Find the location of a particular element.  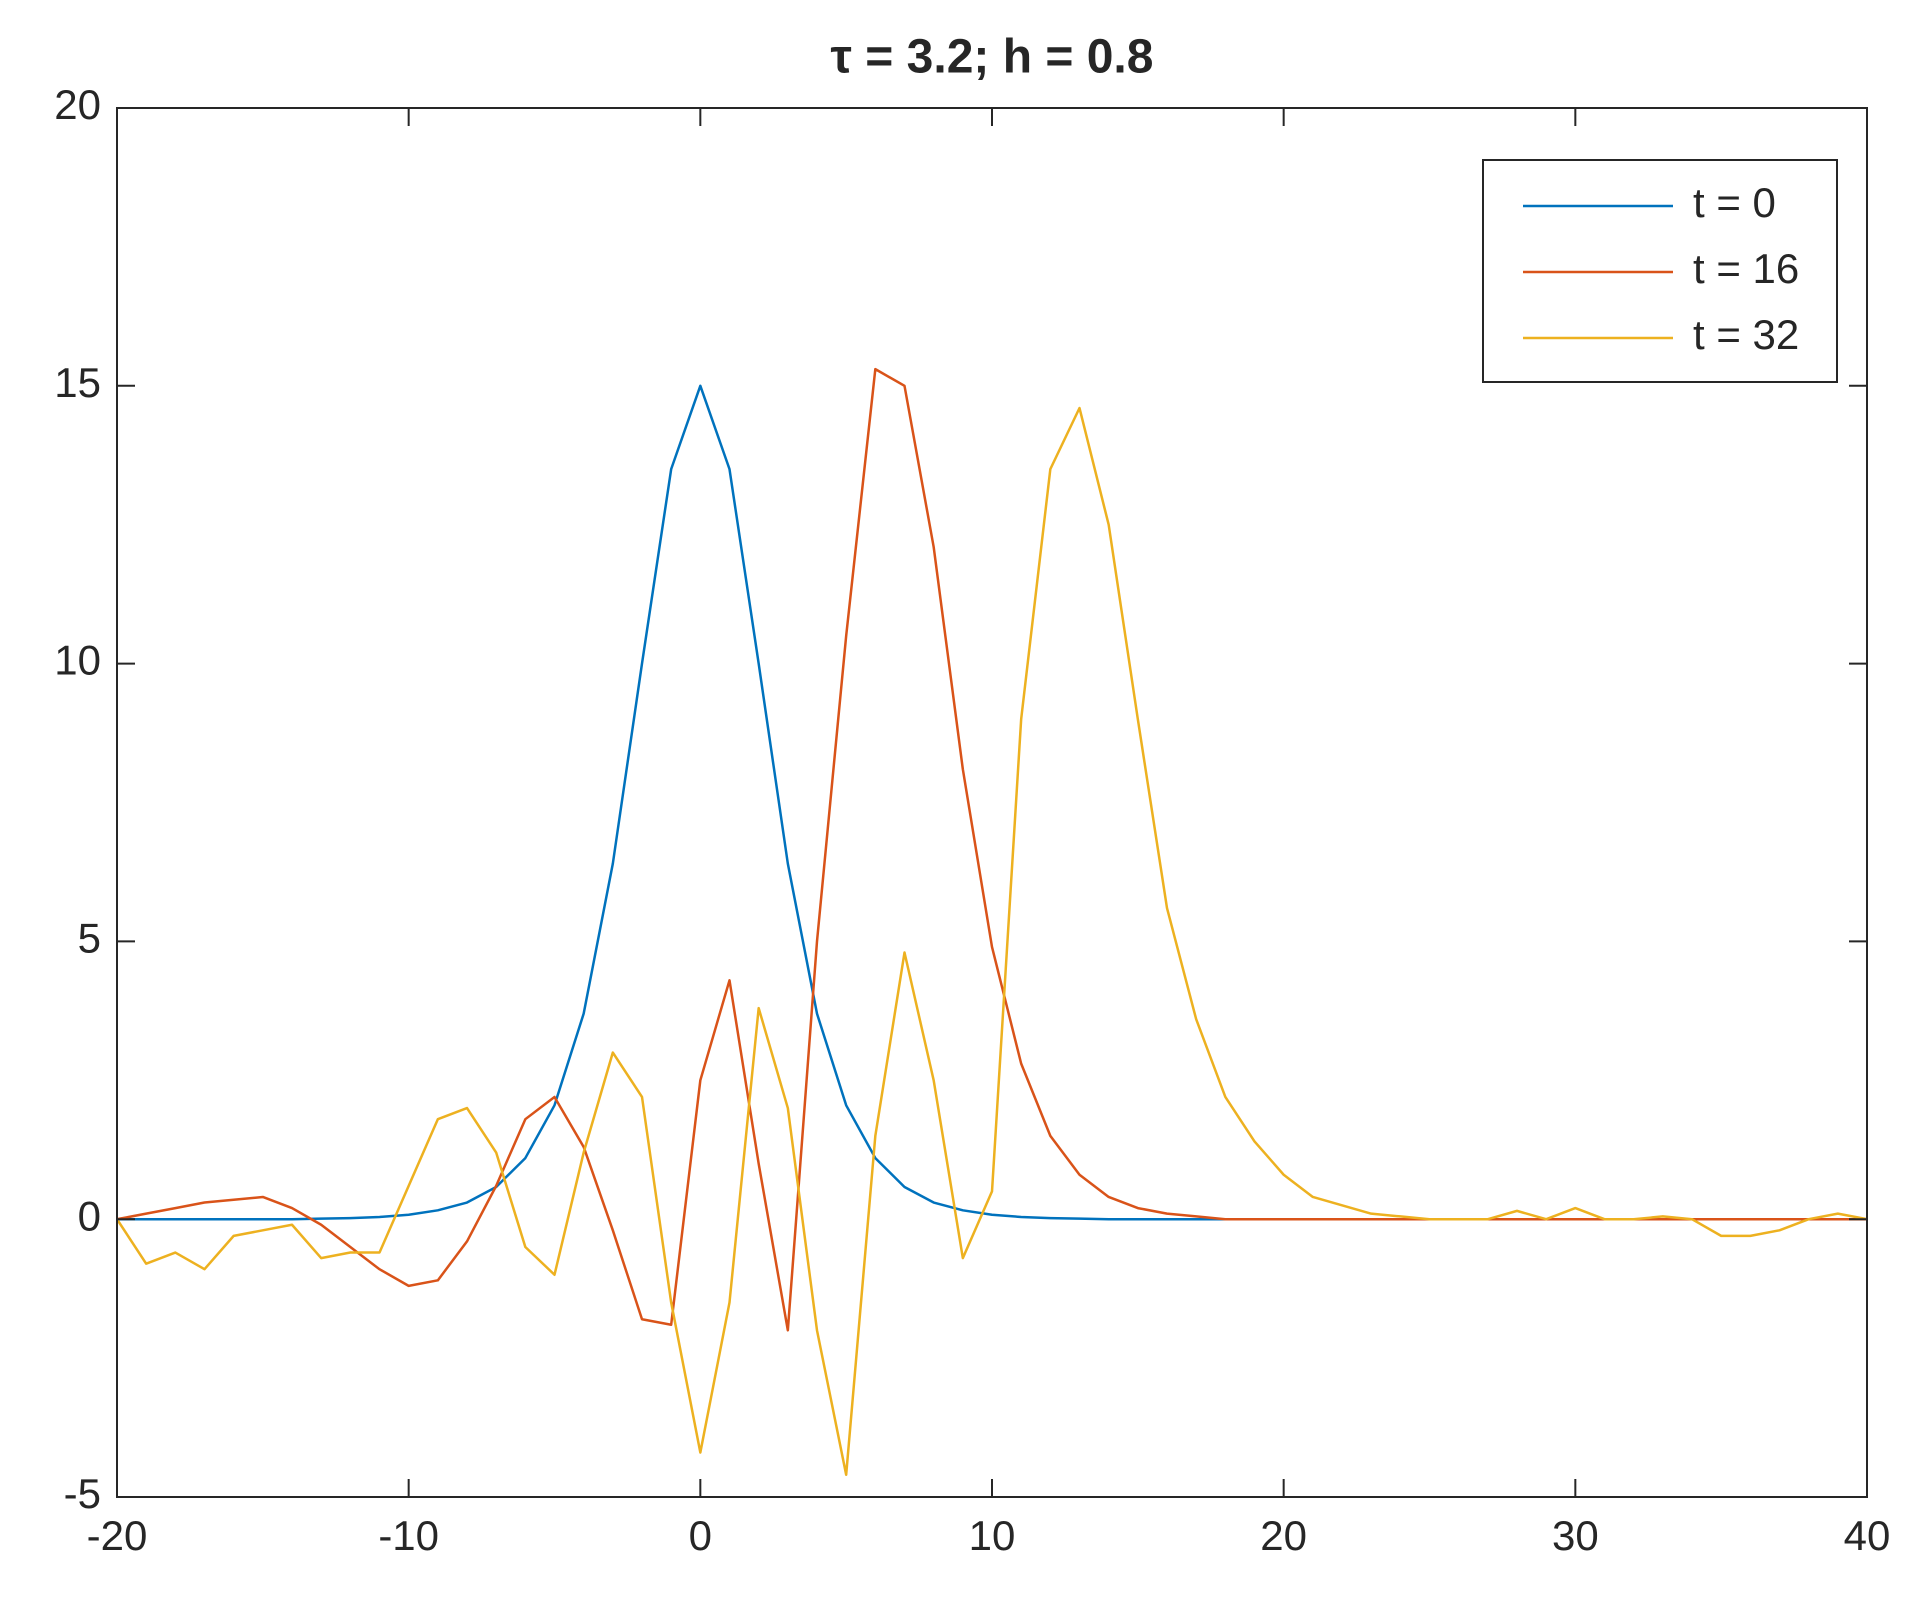

x-tick-label: 40 is located at coordinates (1867, 1535).